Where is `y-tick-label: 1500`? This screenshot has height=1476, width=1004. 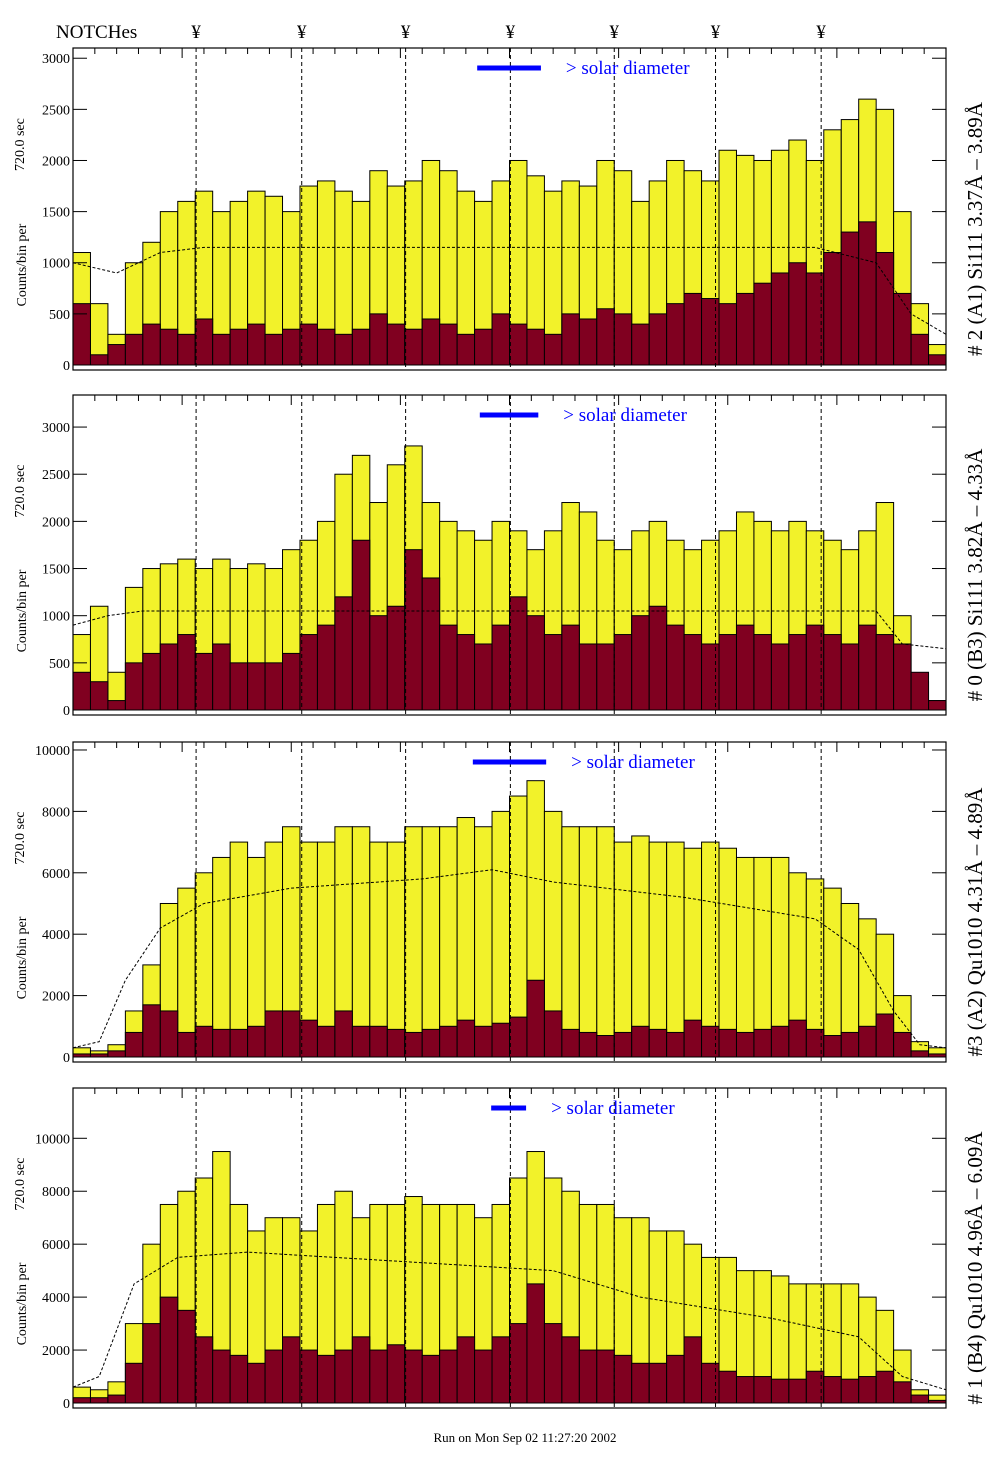
y-tick-label: 1500 is located at coordinates (56, 213).